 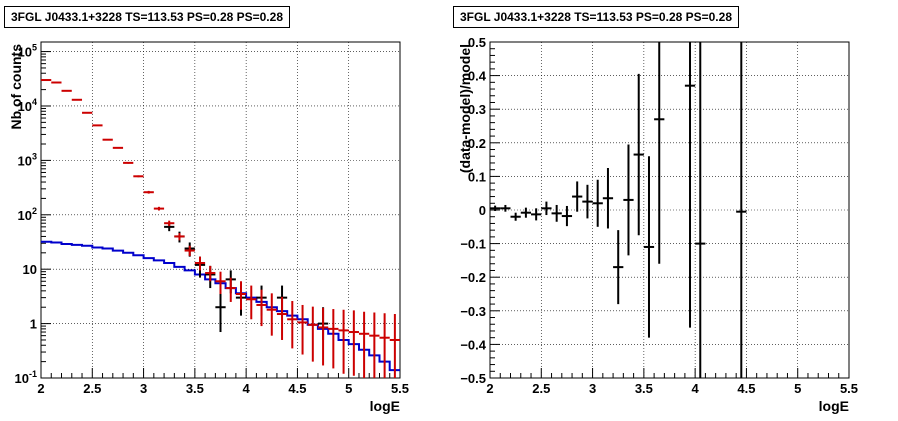 What do you see at coordinates (473, 277) in the screenshot?
I see `y-tick-label: −0.2` at bounding box center [473, 277].